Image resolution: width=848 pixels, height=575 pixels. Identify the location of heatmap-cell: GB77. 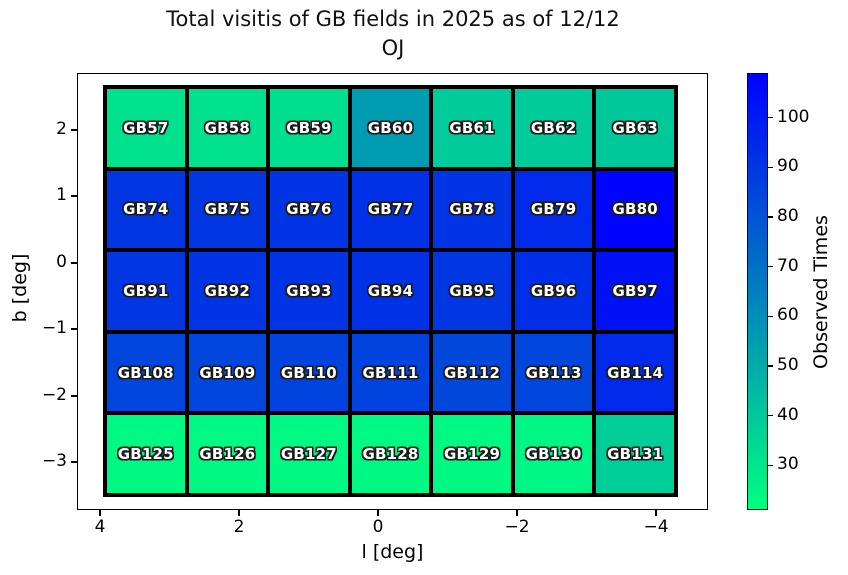
(390, 209).